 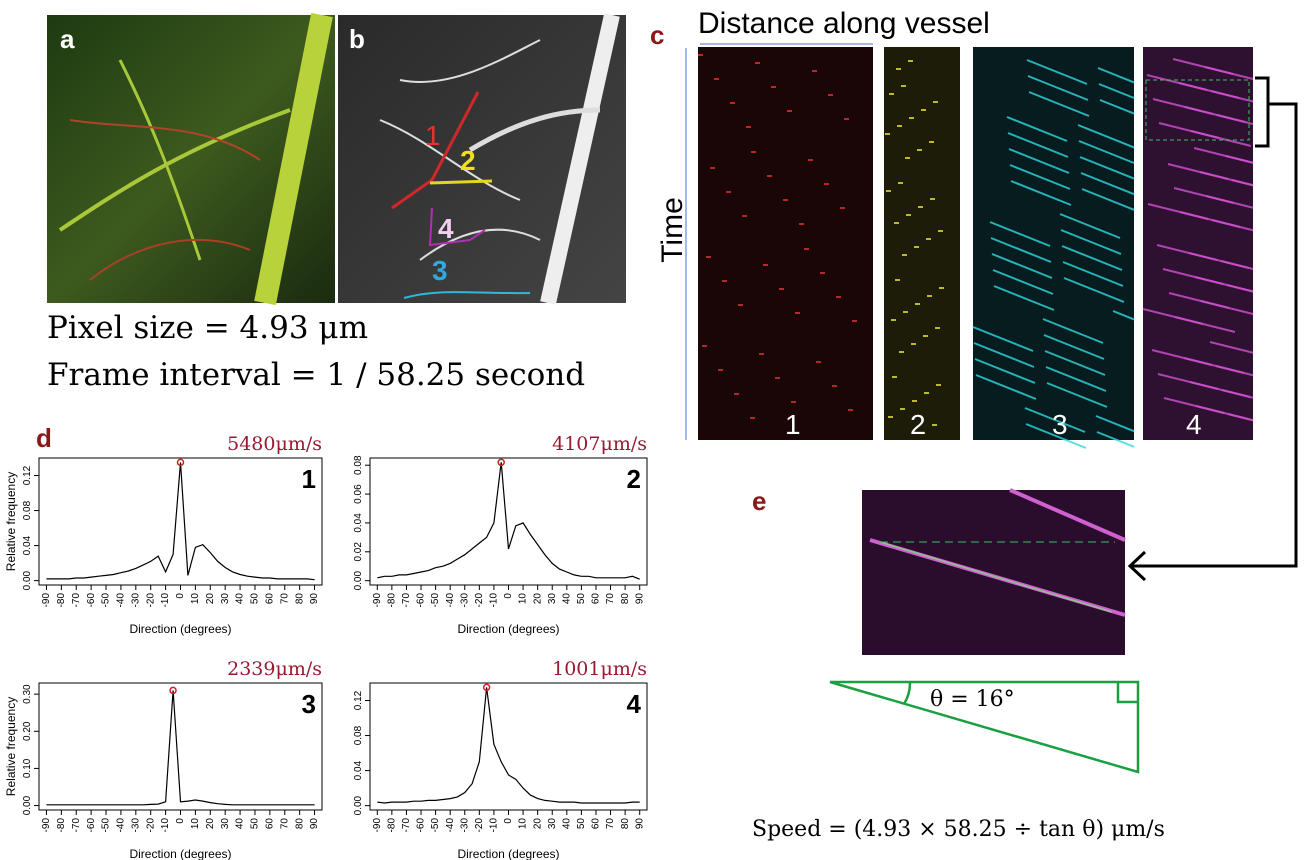 What do you see at coordinates (599, 669) in the screenshot?
I see `chart-title: 1001μm/s` at bounding box center [599, 669].